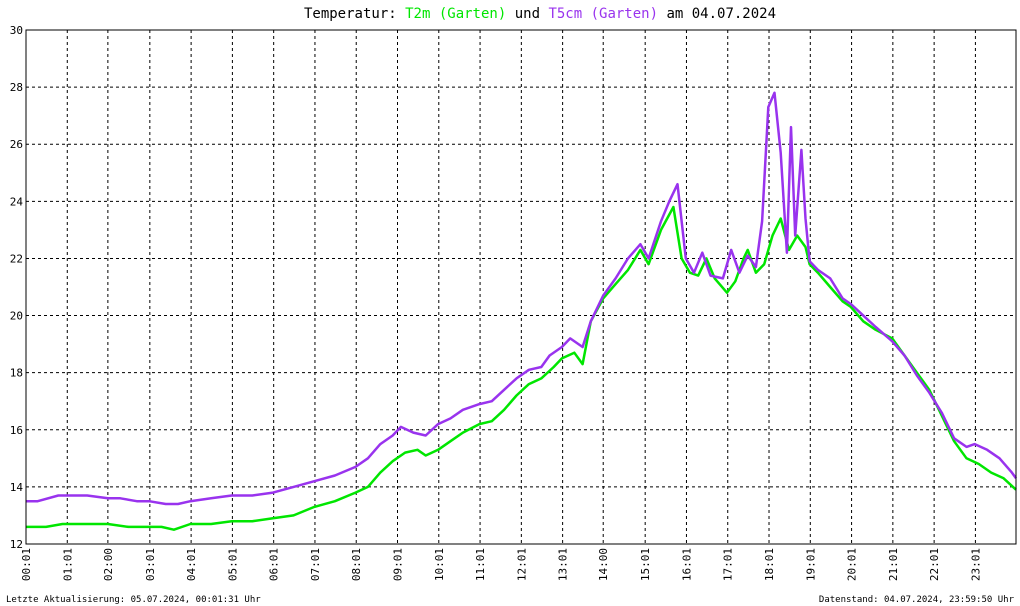 This screenshot has height=606, width=1020. Describe the element at coordinates (17, 487) in the screenshot. I see `y-tick-label: 14` at that location.